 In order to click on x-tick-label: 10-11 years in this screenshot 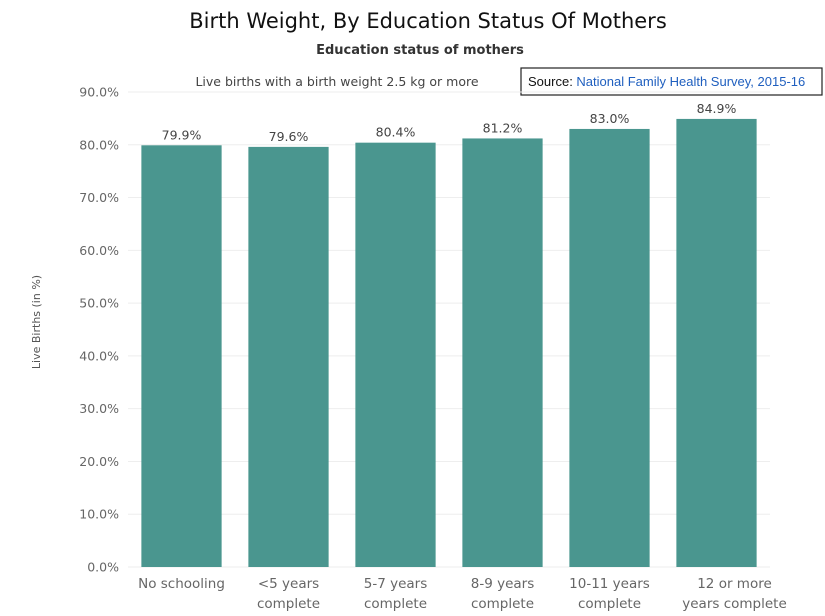, I will do `click(609, 584)`.